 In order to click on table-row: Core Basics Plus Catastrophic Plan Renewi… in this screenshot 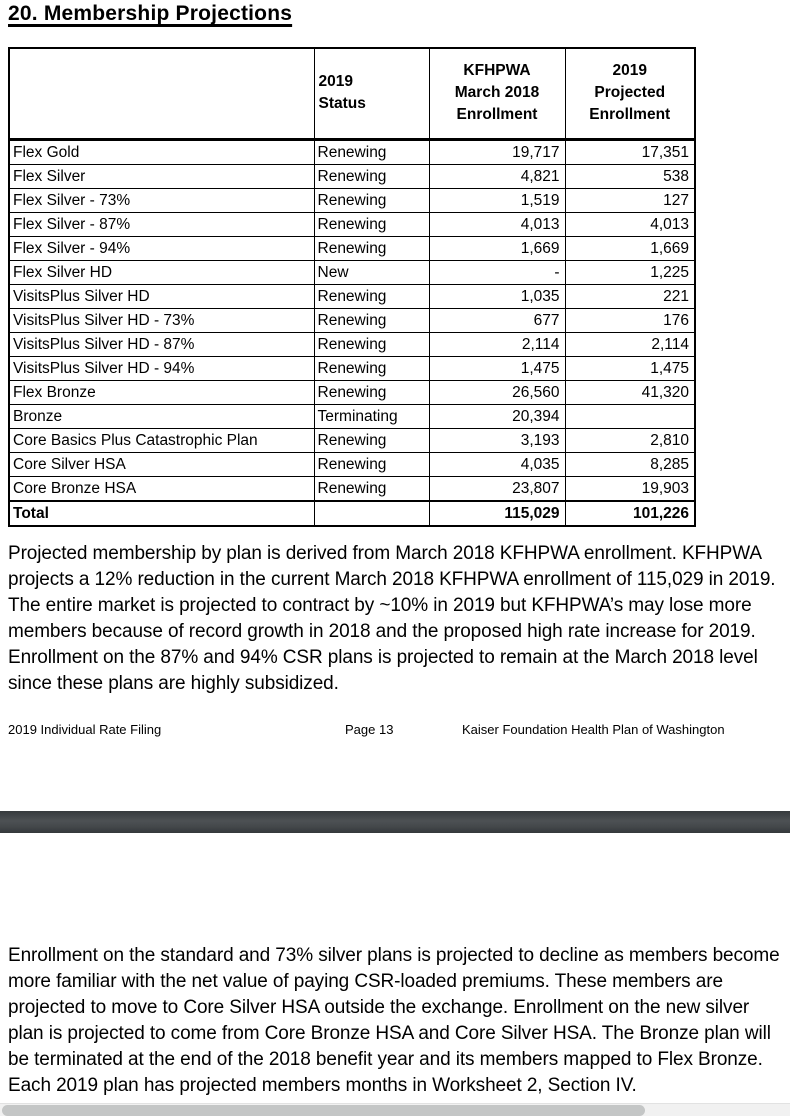, I will do `click(352, 440)`.